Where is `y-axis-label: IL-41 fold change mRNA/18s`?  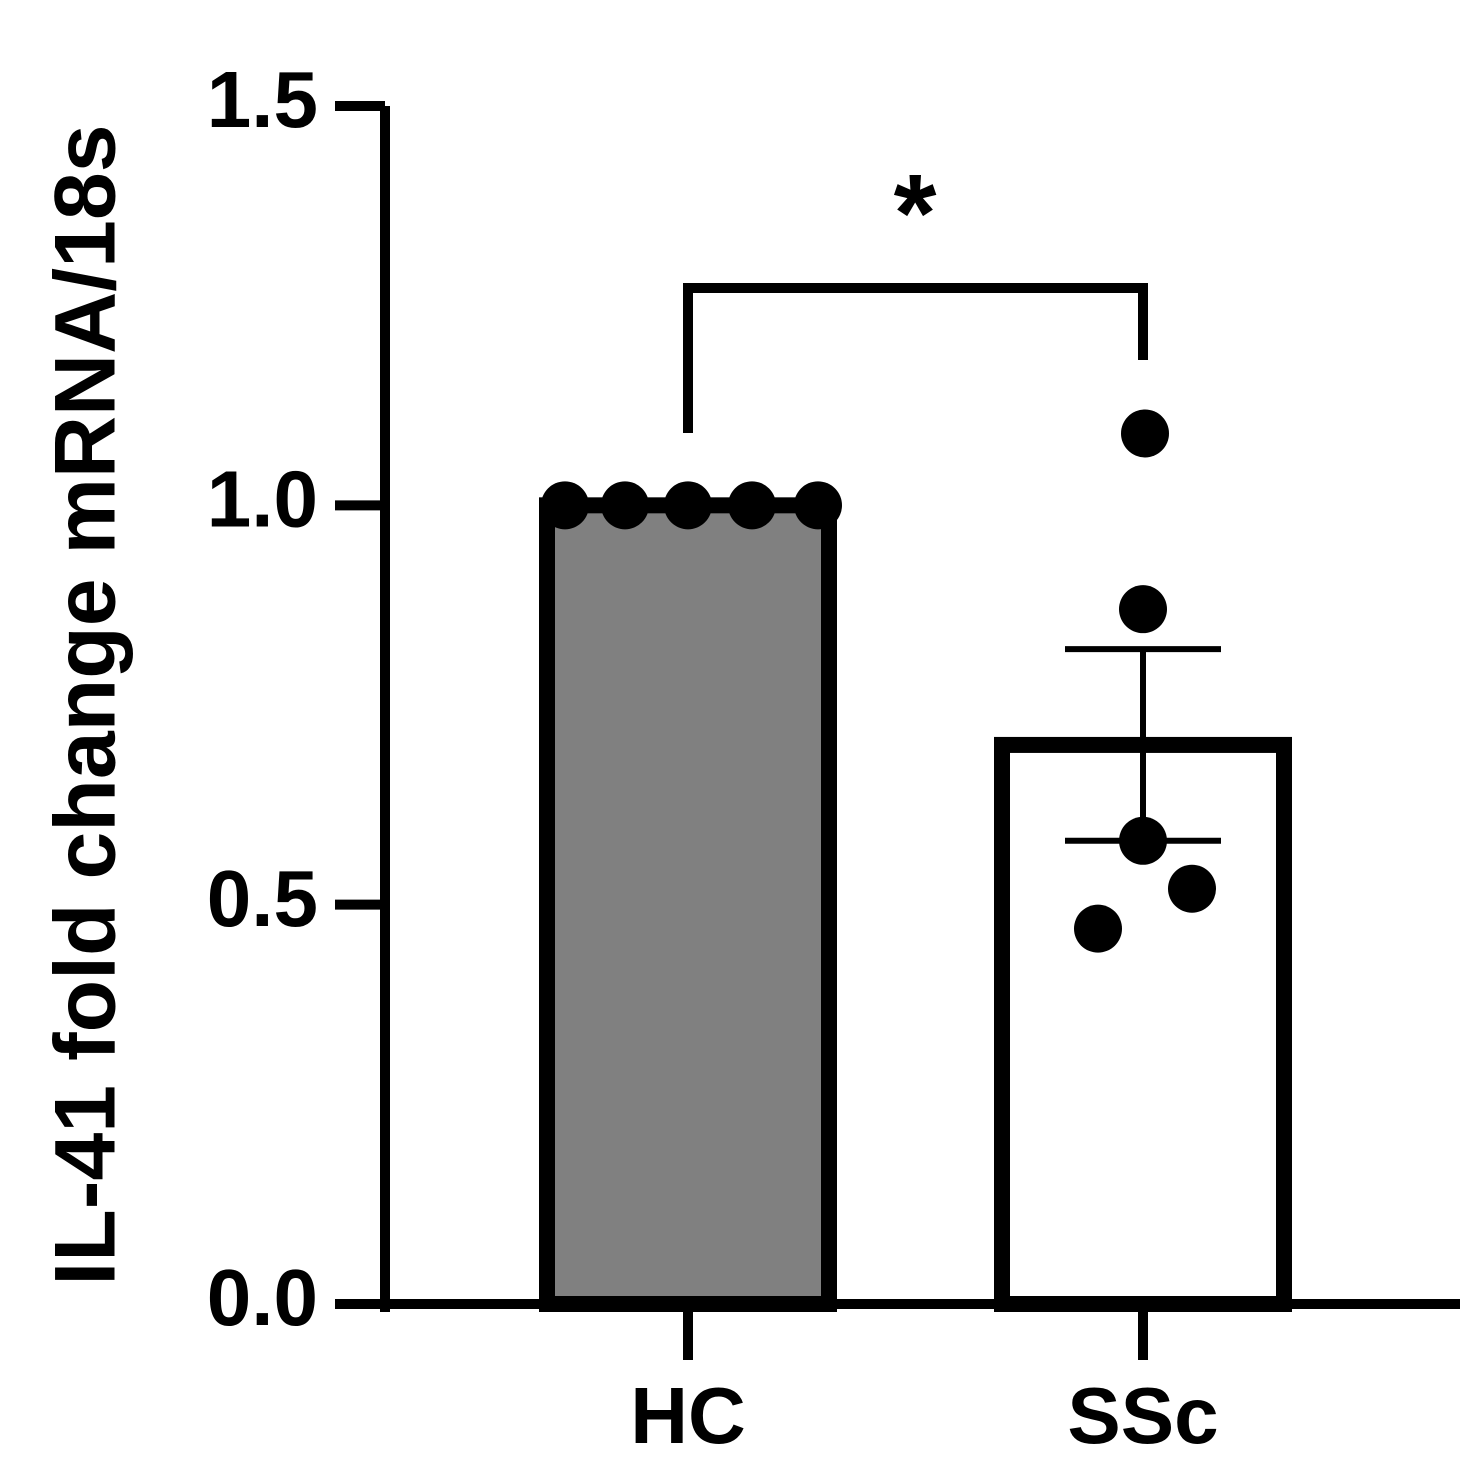
y-axis-label: IL-41 fold change mRNA/18s is located at coordinates (86, 704).